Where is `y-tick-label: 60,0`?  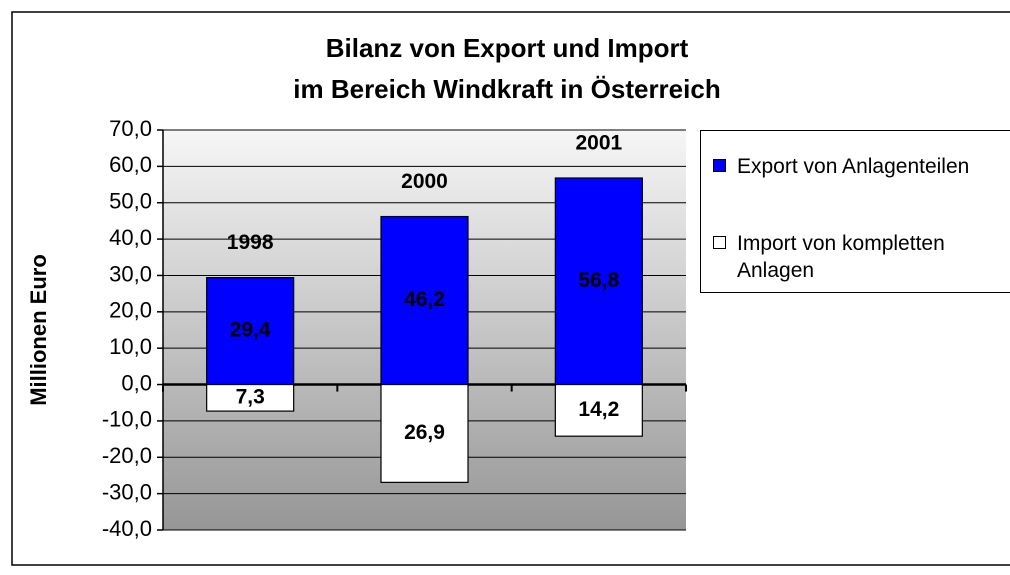 y-tick-label: 60,0 is located at coordinates (130, 164).